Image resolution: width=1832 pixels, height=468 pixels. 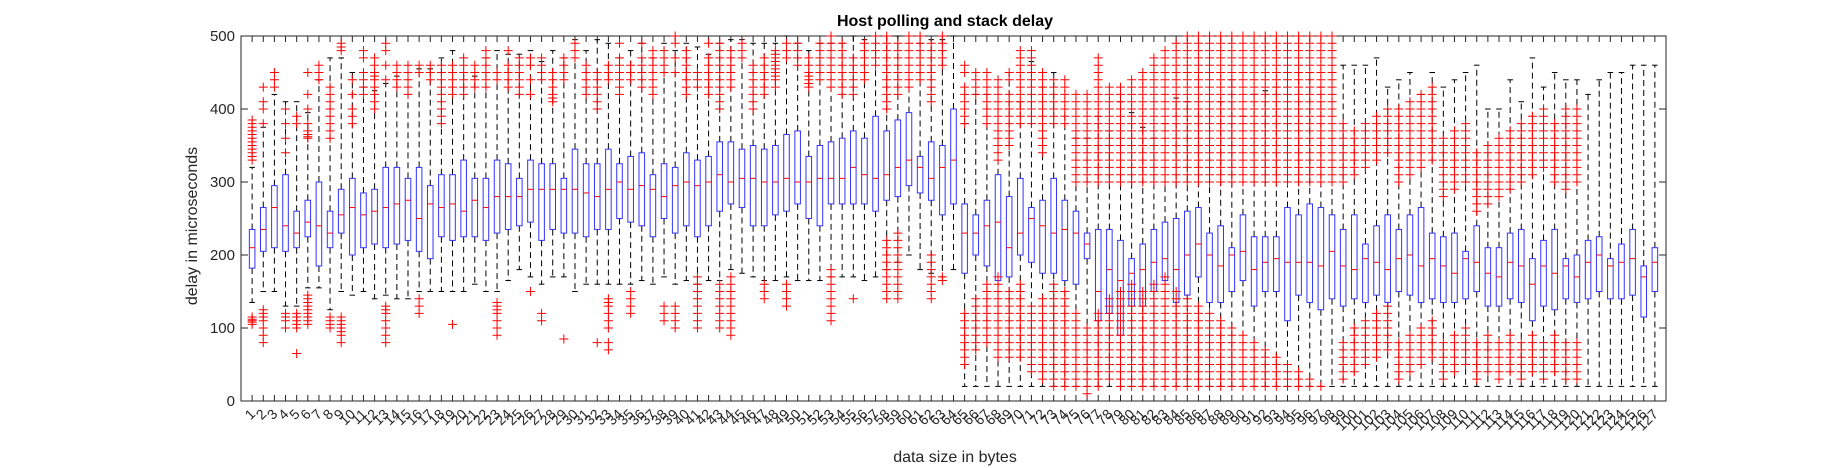 I want to click on y-tick-label: 200, so click(x=222, y=255).